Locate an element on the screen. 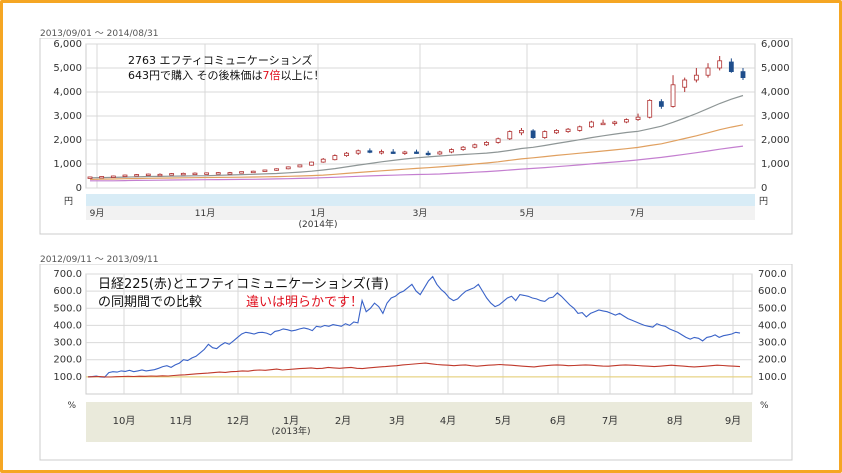 Image resolution: width=842 pixels, height=473 pixels. chart2-annotation-line2: の同期間での比較 違いは明らかです！ is located at coordinates (231, 302).